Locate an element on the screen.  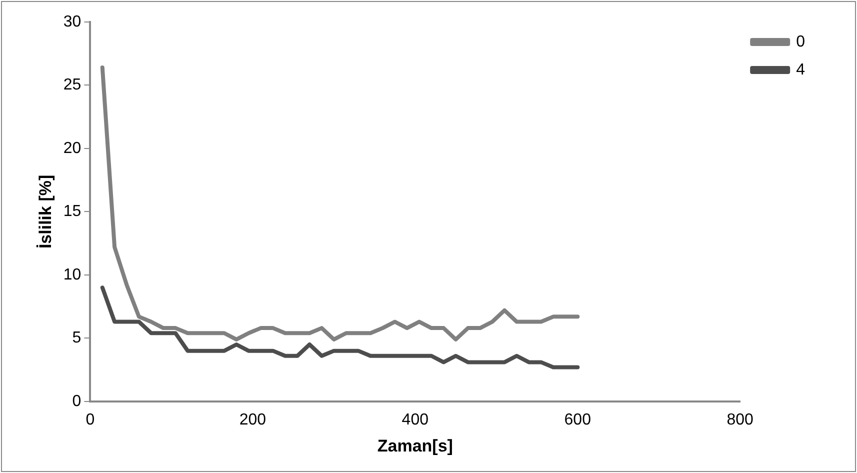
x-tick-label: 800 is located at coordinates (740, 419).